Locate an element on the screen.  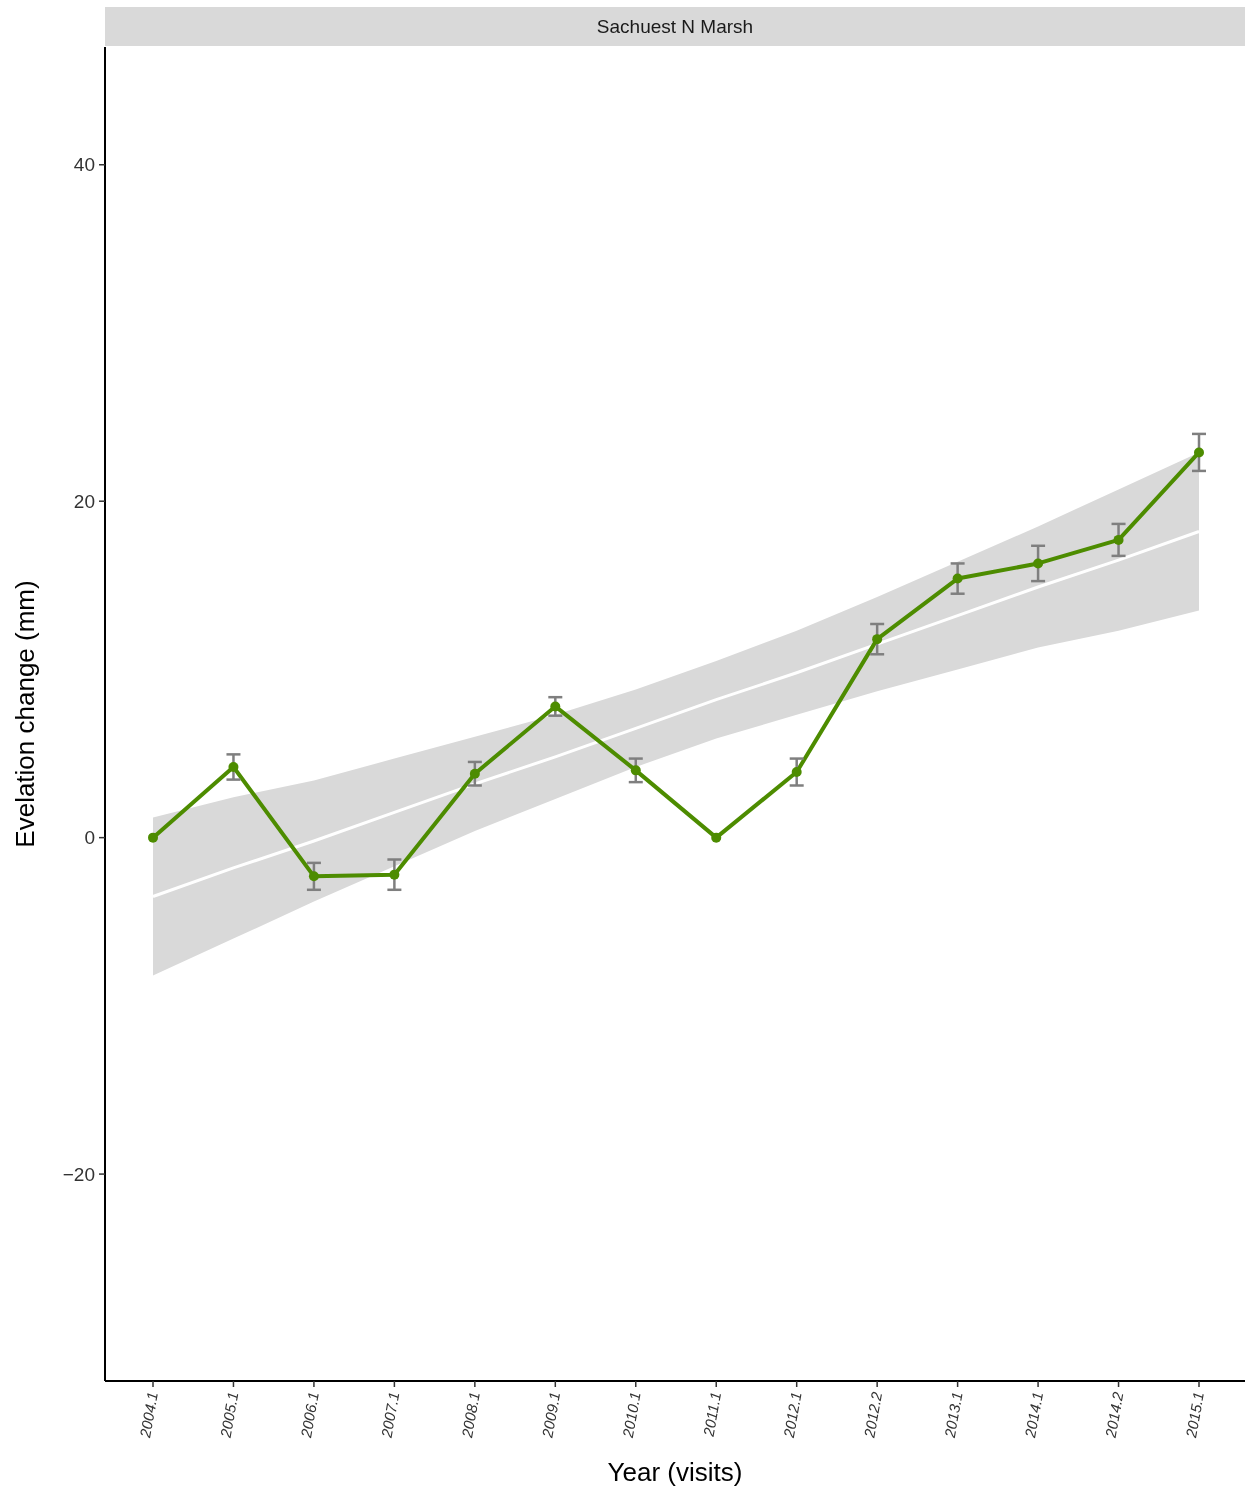
x-tick-label: 2006.1 is located at coordinates (309, 1415).